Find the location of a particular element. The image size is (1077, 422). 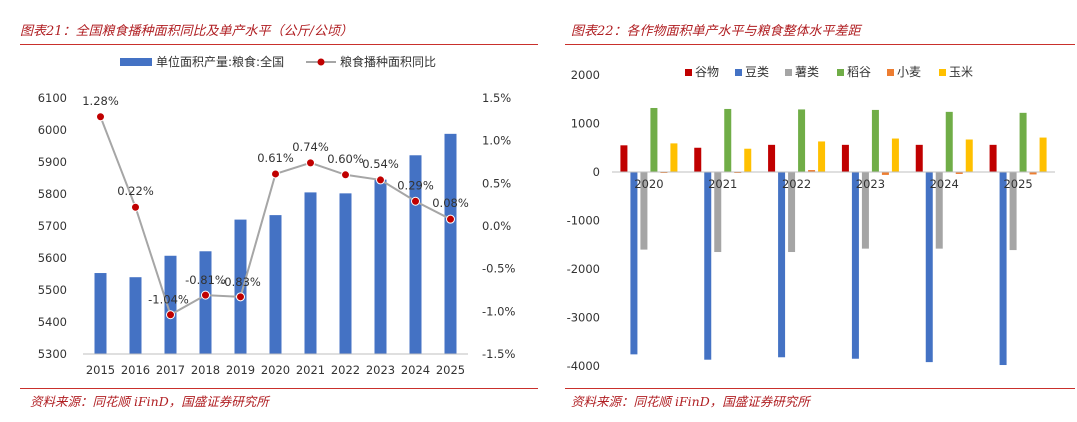

bar-yield-2025 is located at coordinates (450, 243).